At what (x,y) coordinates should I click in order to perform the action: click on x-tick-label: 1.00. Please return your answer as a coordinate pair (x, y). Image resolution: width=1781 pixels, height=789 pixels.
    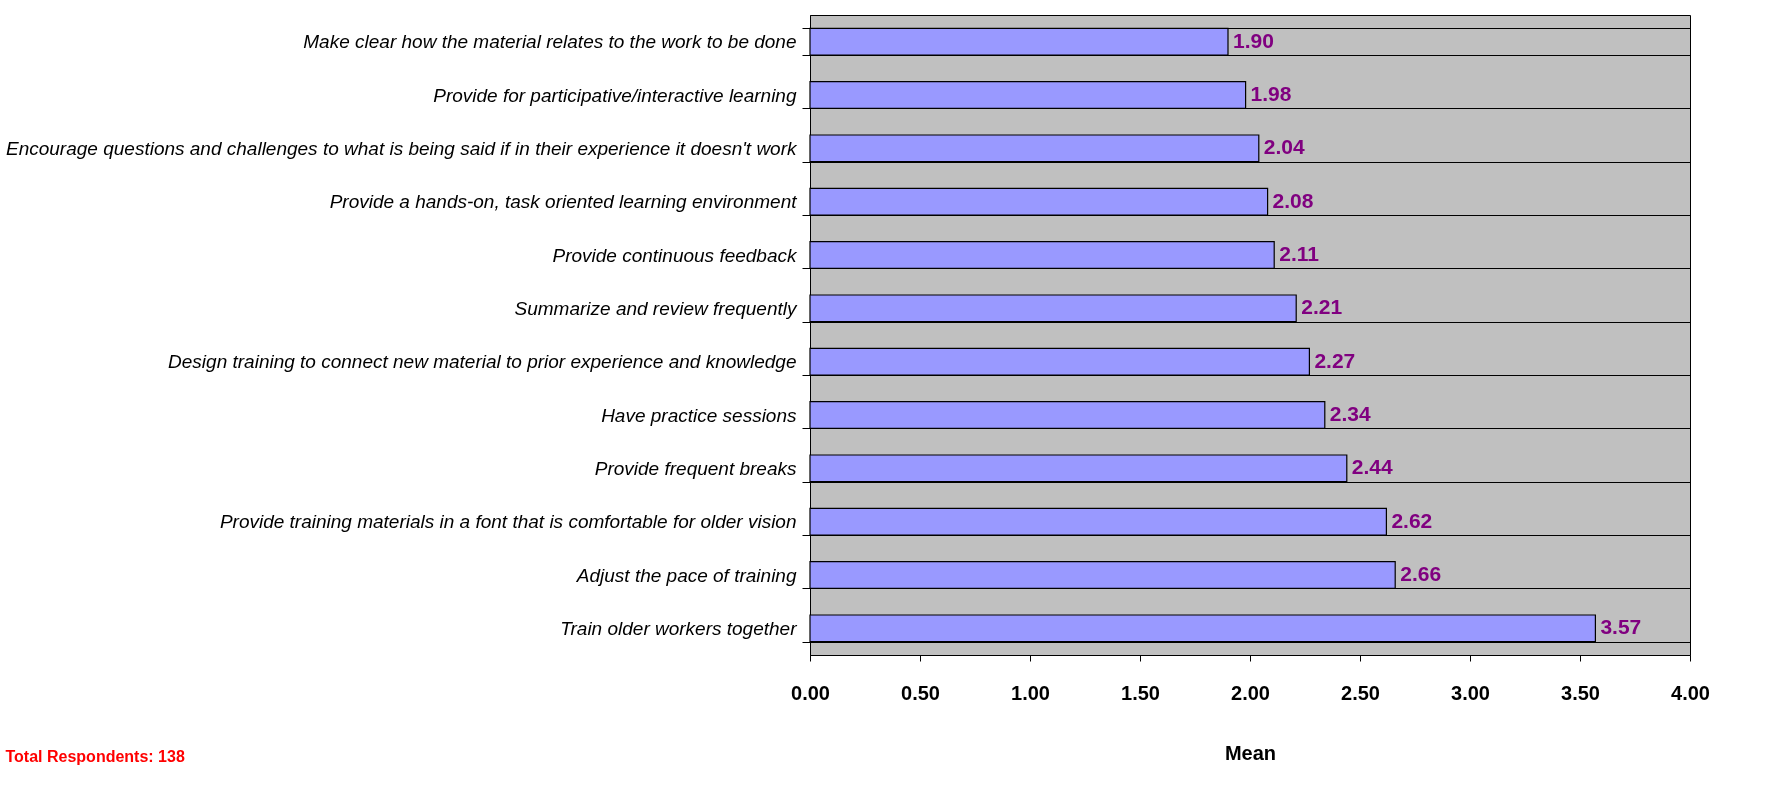
    Looking at the image, I should click on (1030, 692).